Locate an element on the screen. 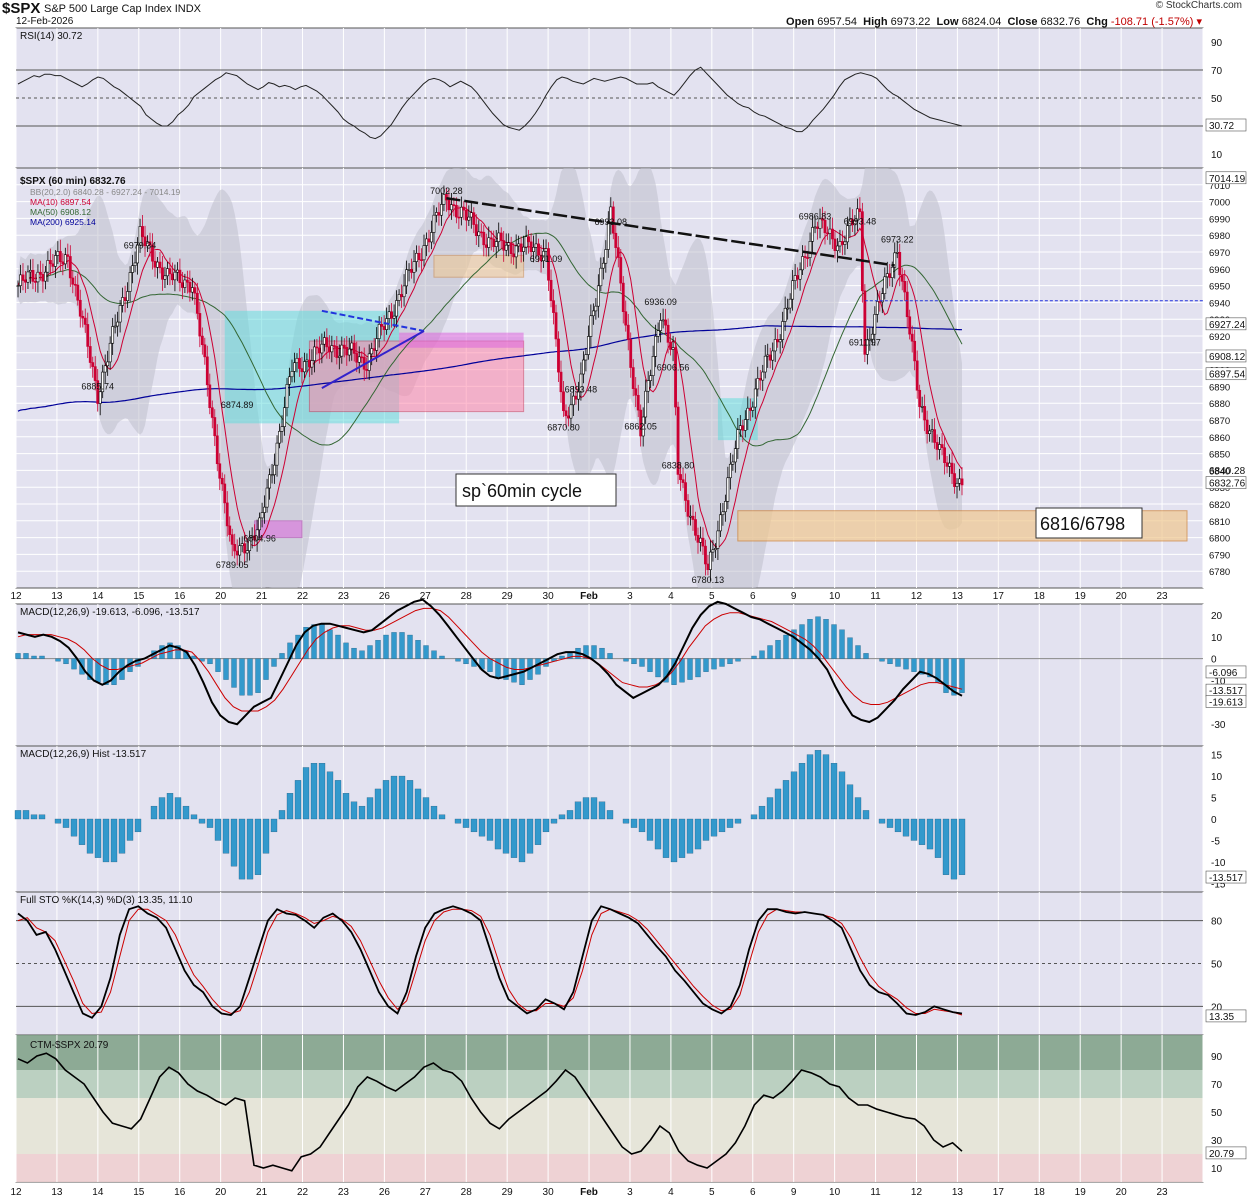 The width and height of the screenshot is (1250, 1200). macd-tick-label: -10 is located at coordinates (1218, 681).